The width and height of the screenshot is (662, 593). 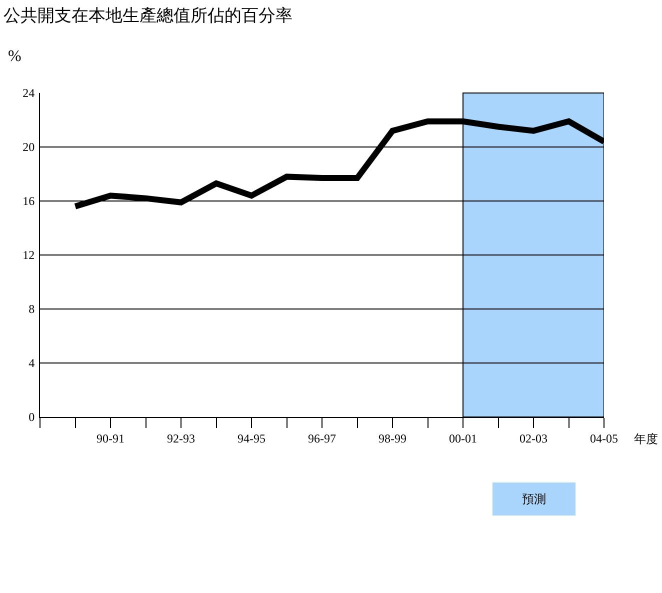 What do you see at coordinates (252, 438) in the screenshot?
I see `x-tick-label: 94-95` at bounding box center [252, 438].